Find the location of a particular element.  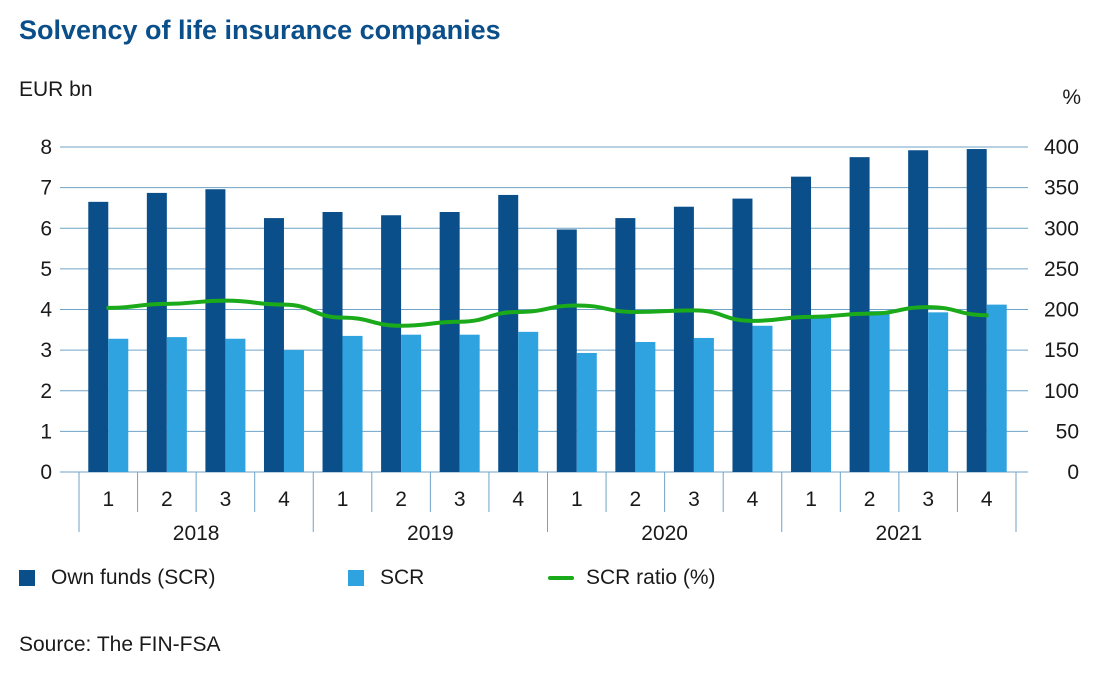

legend-swatch-own-funds is located at coordinates (27, 578).